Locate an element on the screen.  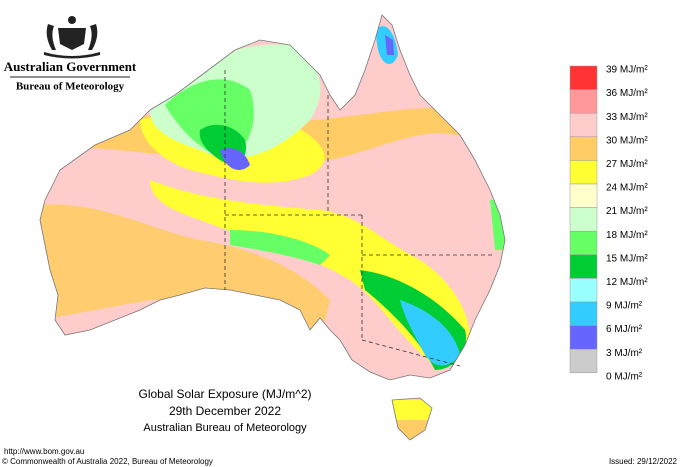
map-title: Global Solar Exposure (MJ/m^2) is located at coordinates (224, 394).